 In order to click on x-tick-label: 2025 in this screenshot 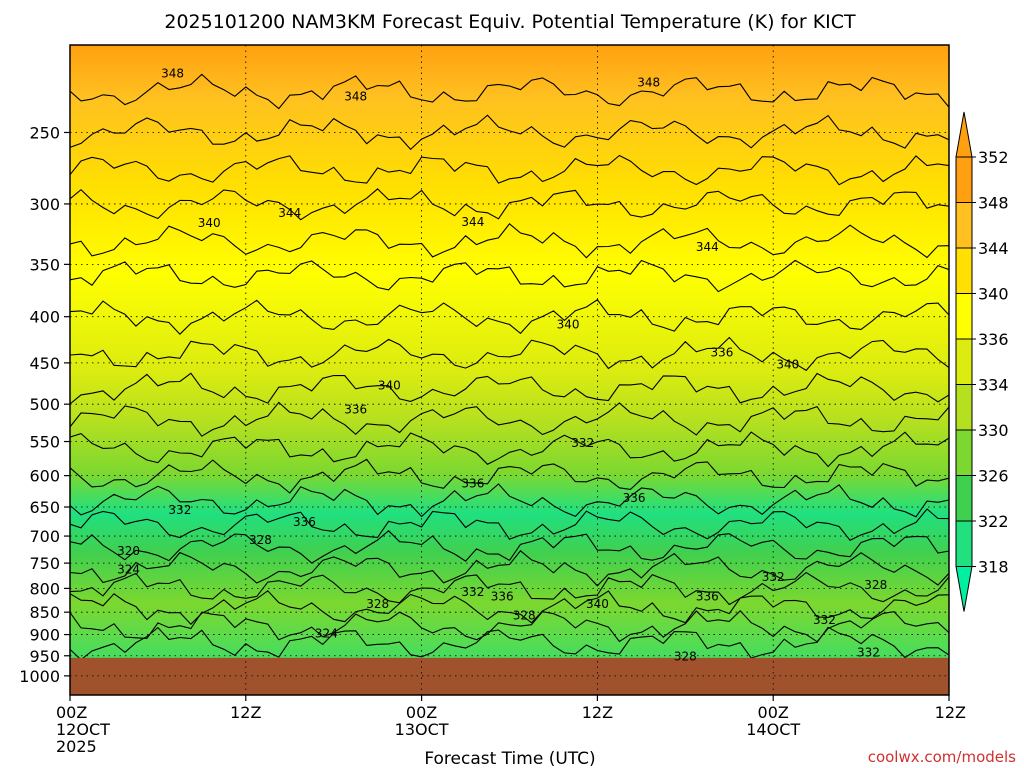, I will do `click(76, 746)`.